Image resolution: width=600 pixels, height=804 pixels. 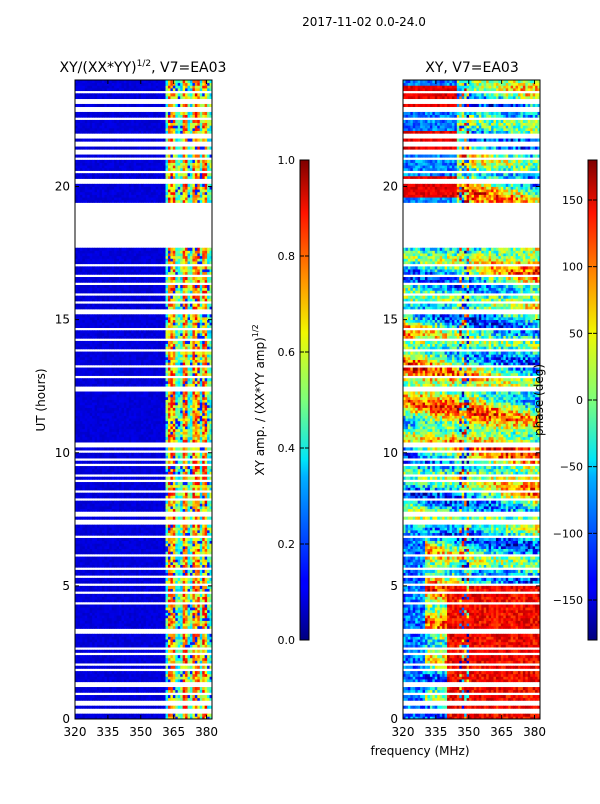 I want to click on phase-colorbar-label: phase (deg), so click(x=539, y=400).